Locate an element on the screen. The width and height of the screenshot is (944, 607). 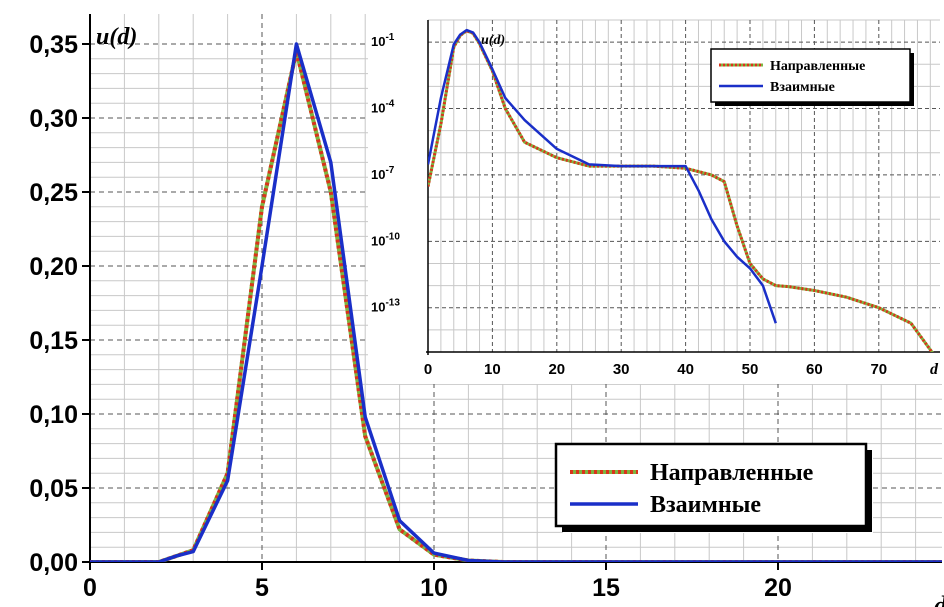
inset-legend-label: Направленные is located at coordinates (817, 66).